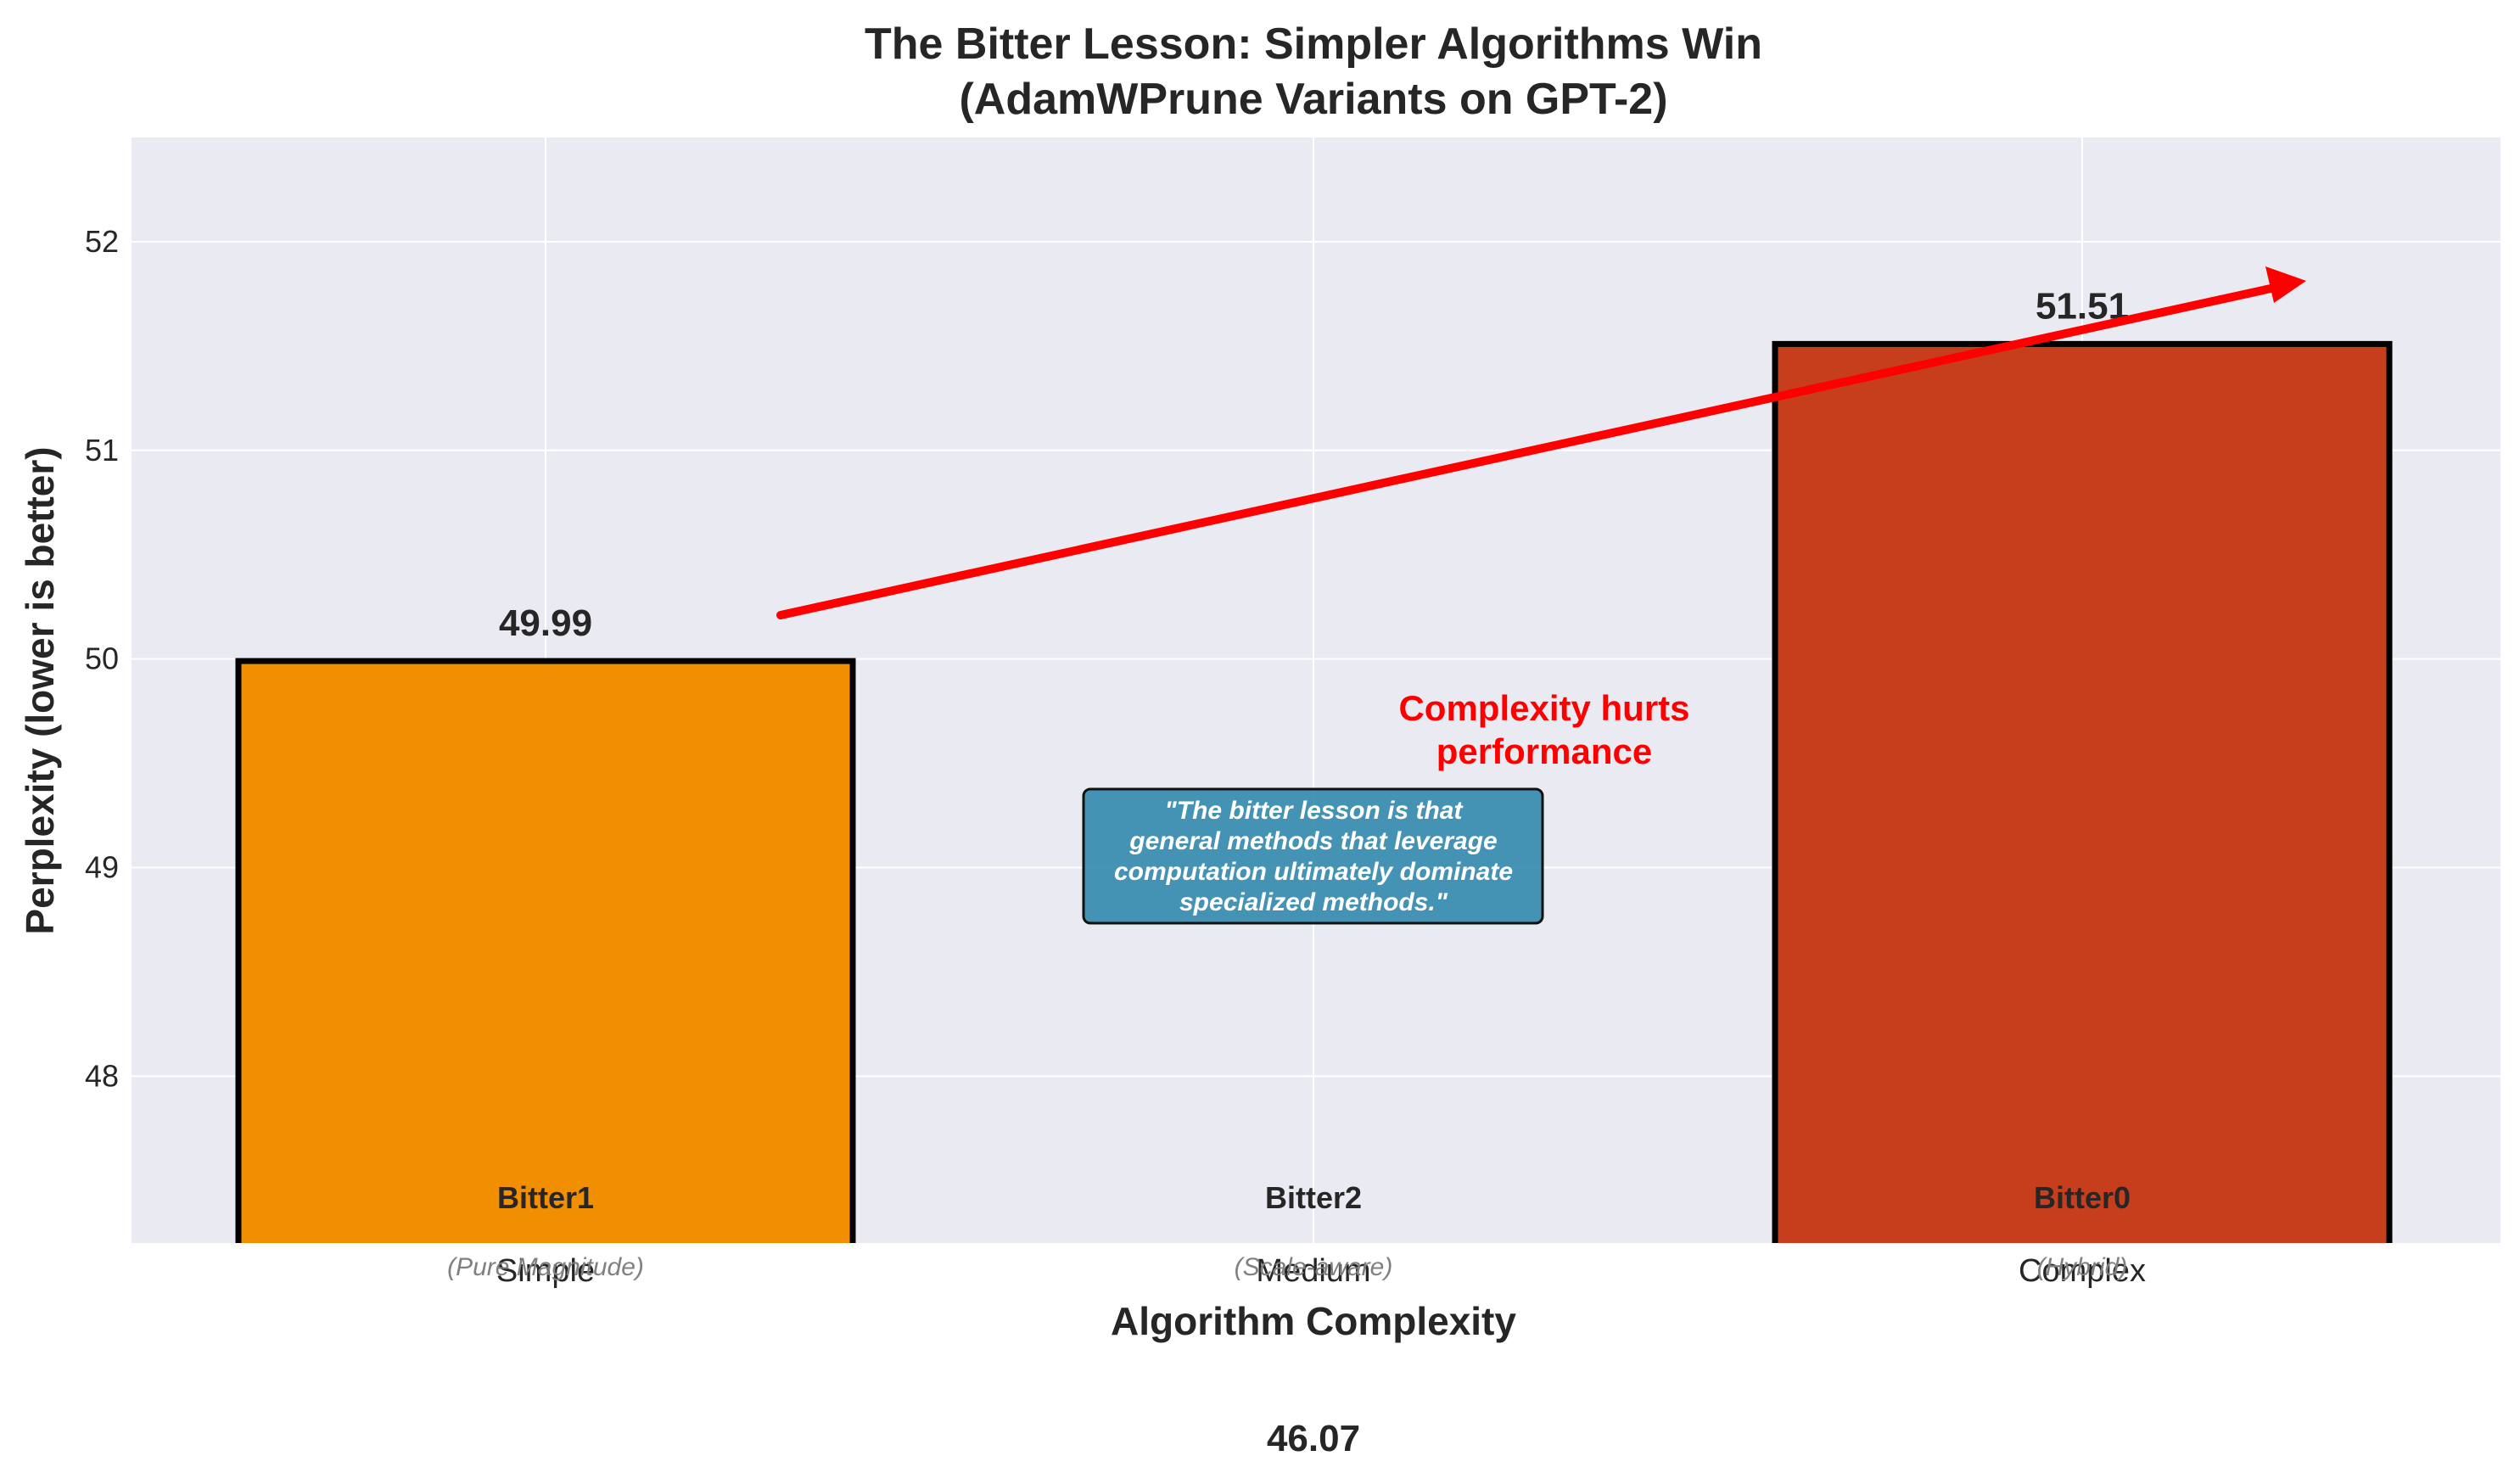  I want to click on y-axis-ticks: 48 49 50 51 52, so click(102, 659).